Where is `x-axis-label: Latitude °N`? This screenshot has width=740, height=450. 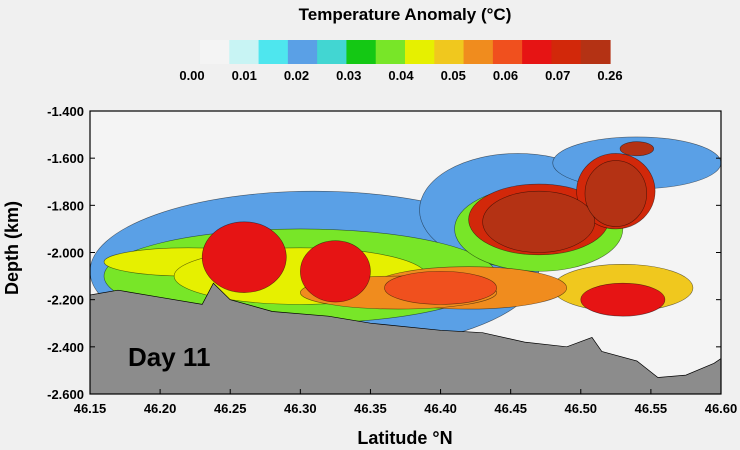 x-axis-label: Latitude °N is located at coordinates (404, 438).